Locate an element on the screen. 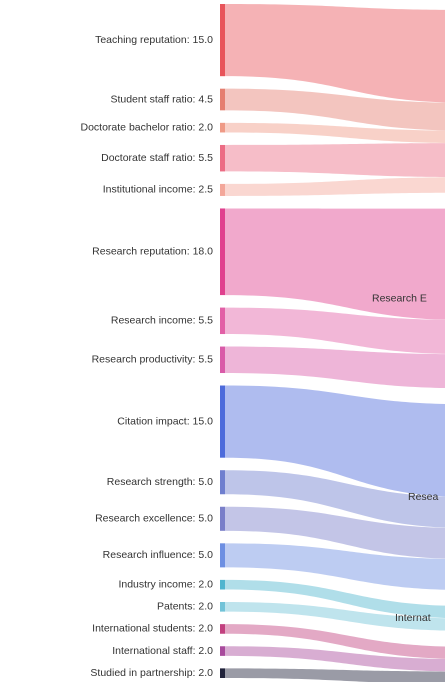  sankey-source-label: Research income: 5.5 is located at coordinates (162, 321).